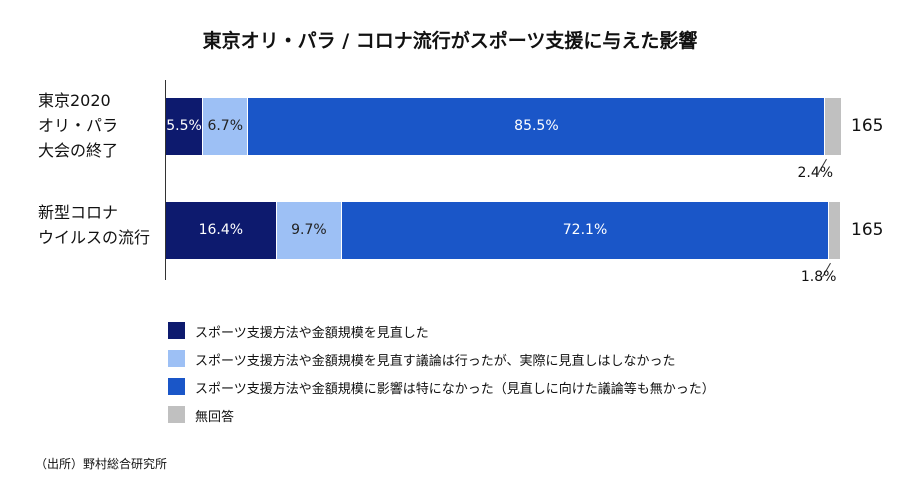 Image resolution: width=900 pixels, height=496 pixels. Describe the element at coordinates (818, 277) in the screenshot. I see `value-label: 1.8%` at that location.